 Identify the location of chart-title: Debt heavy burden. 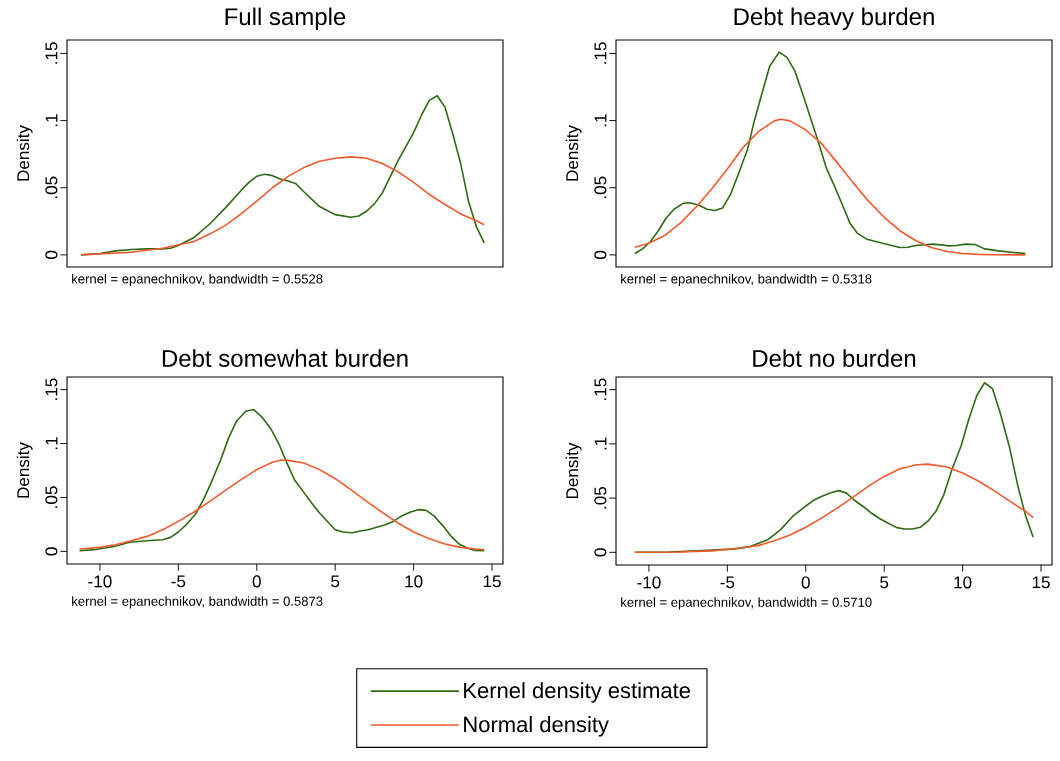
(834, 18).